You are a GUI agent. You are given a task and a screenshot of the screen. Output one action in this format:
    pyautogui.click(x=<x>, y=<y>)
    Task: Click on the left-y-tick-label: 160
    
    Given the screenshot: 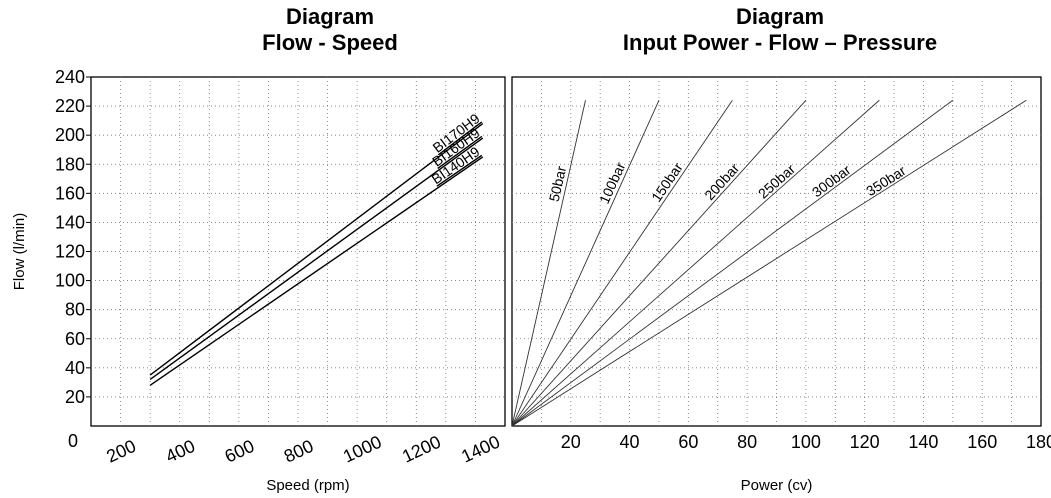 What is the action you would take?
    pyautogui.click(x=70, y=193)
    